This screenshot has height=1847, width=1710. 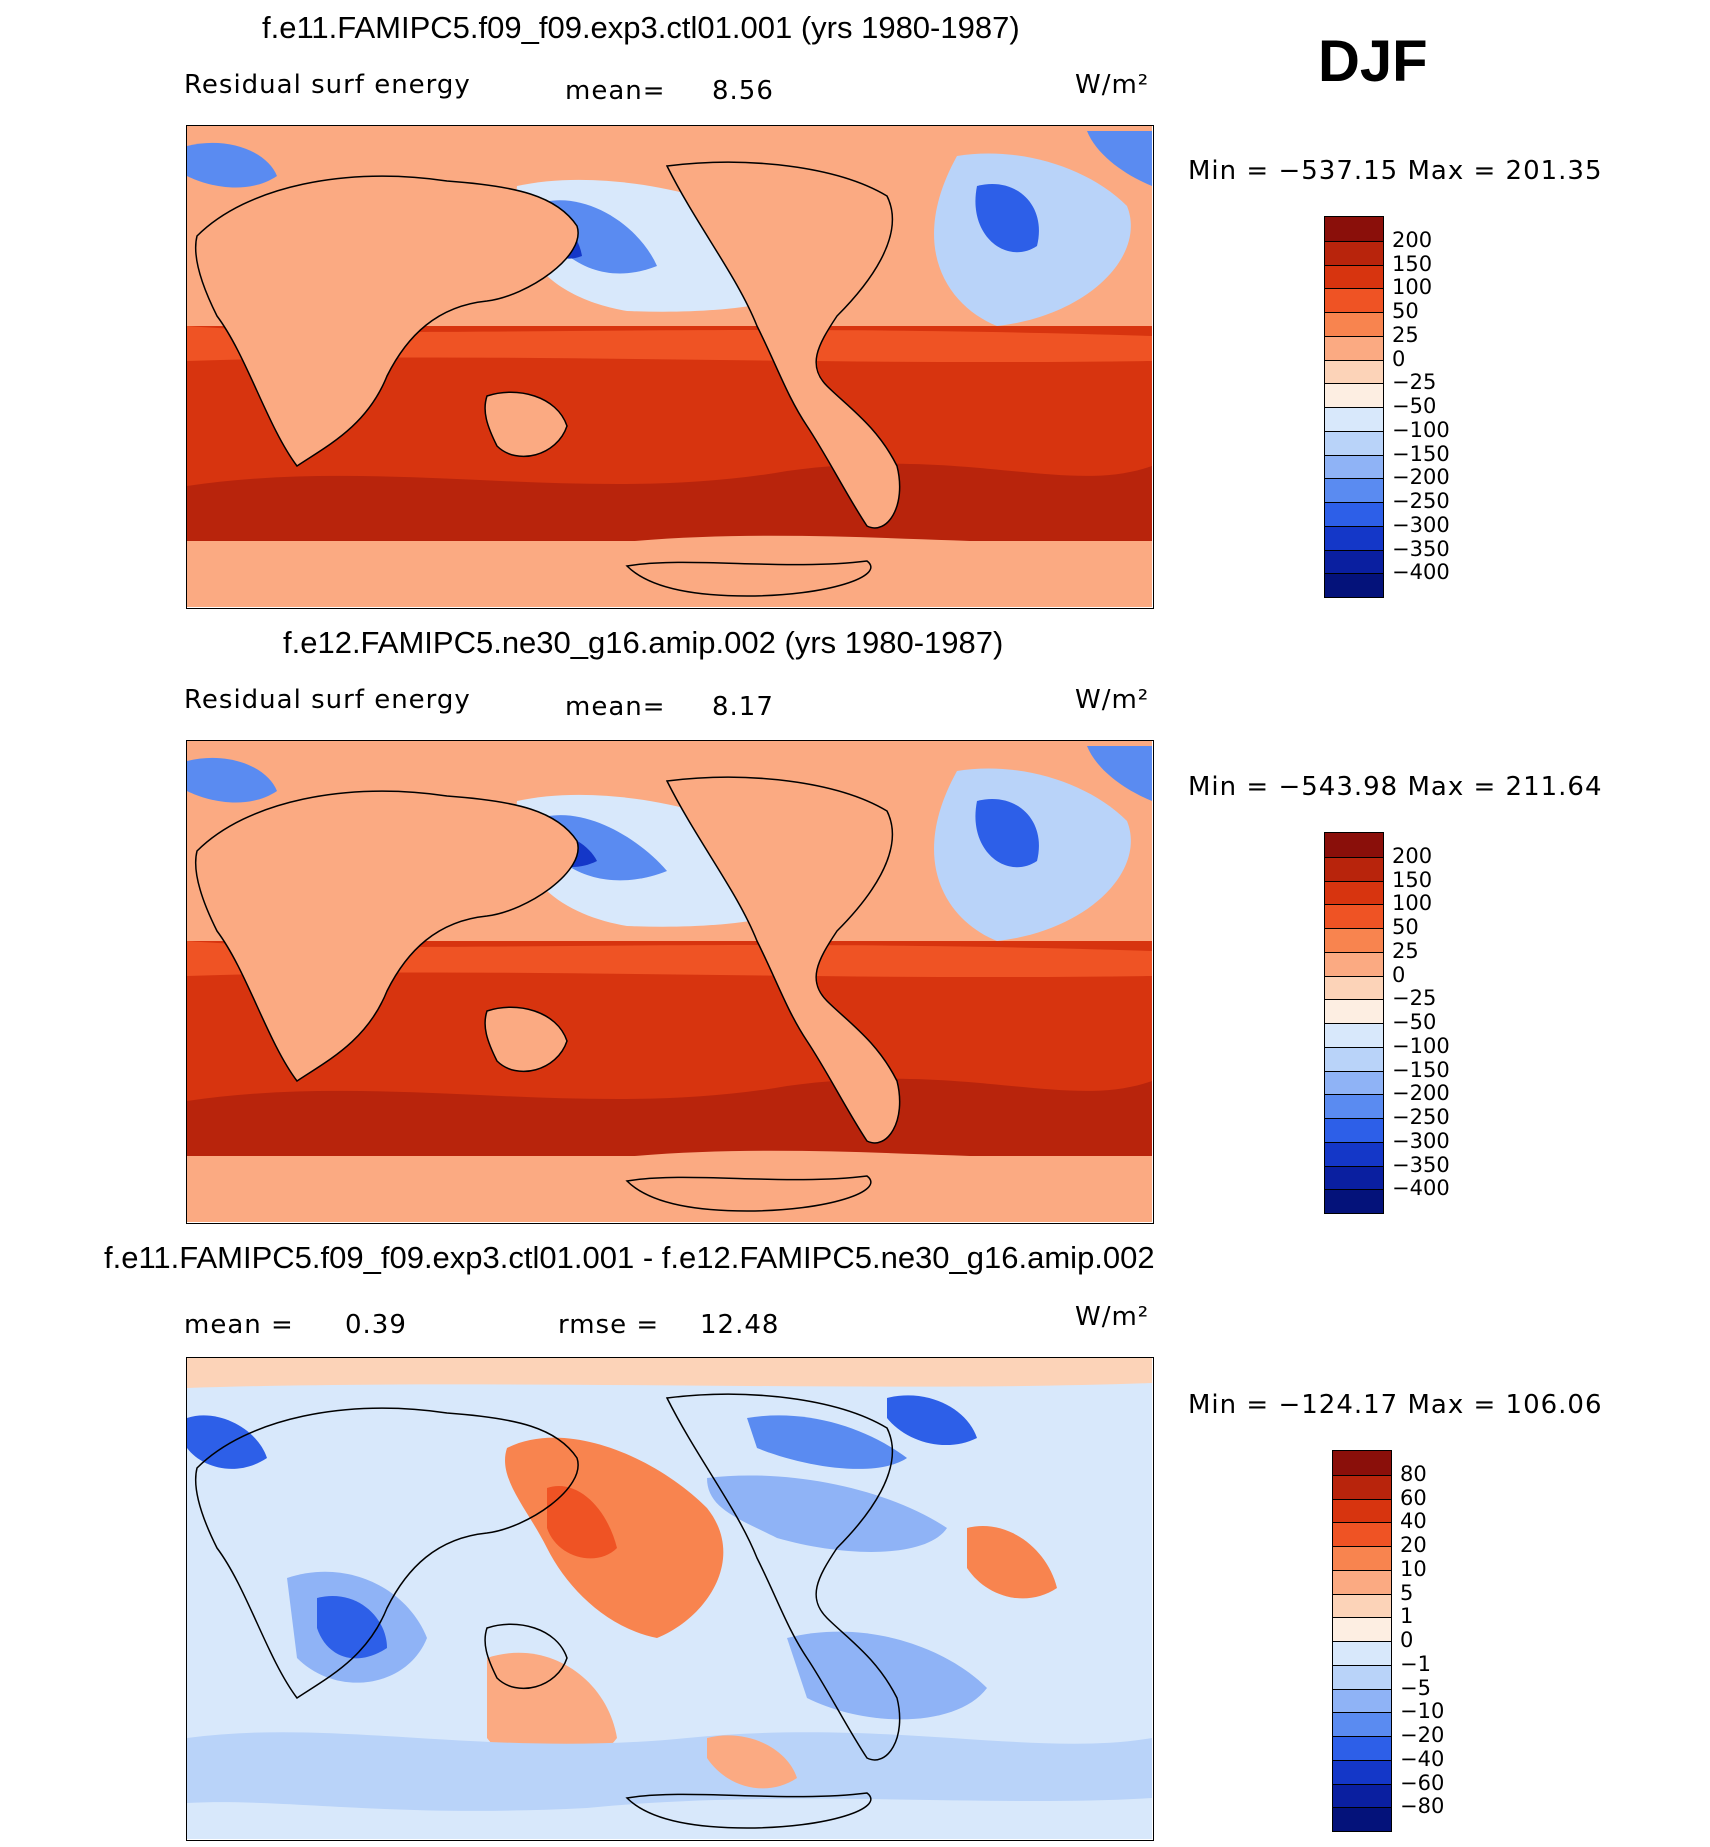 I want to click on panel1-minmax: Min = −537.15 Max = 201.35, so click(x=1395, y=171).